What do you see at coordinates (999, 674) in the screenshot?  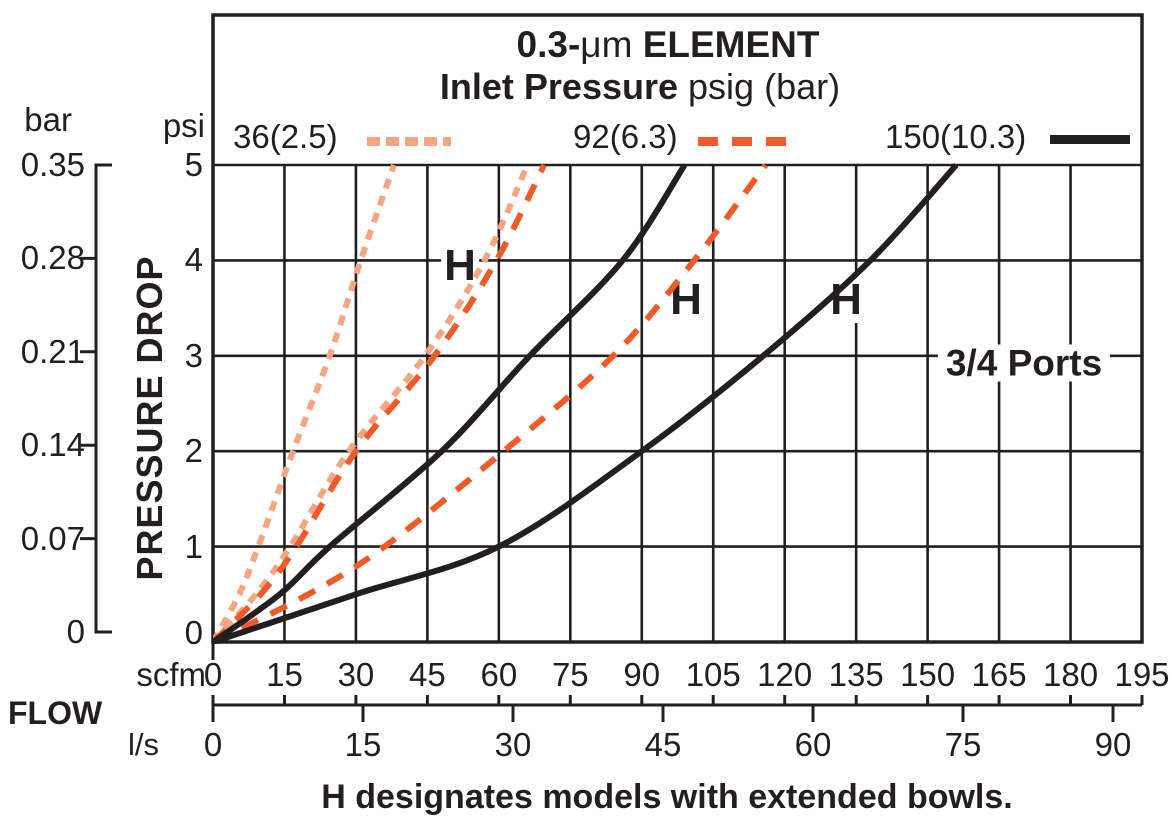 I see `scfm-tick-label: 165` at bounding box center [999, 674].